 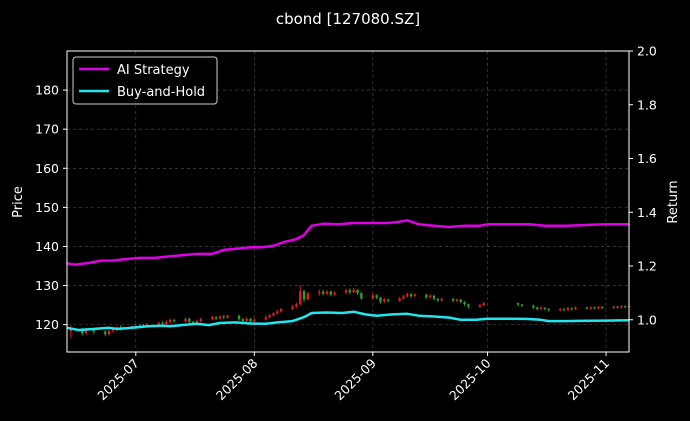 What do you see at coordinates (47, 246) in the screenshot?
I see `tick-label-left: 140` at bounding box center [47, 246].